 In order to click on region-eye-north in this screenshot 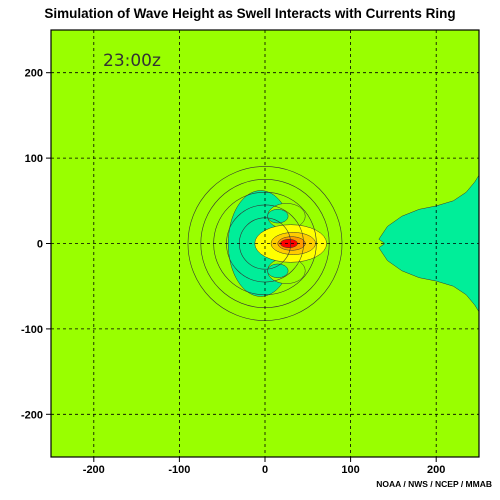, I will do `click(278, 216)`.